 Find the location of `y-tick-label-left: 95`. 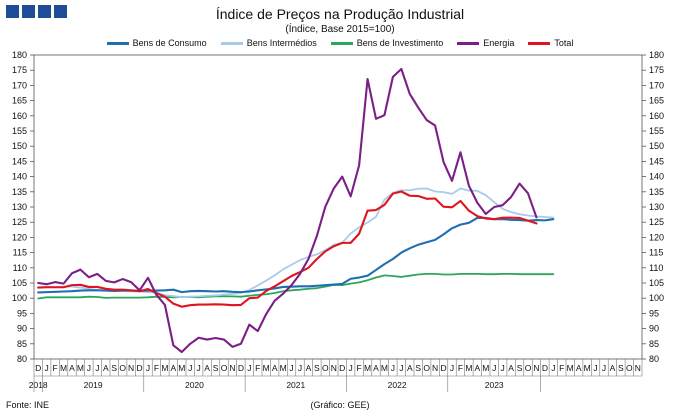

y-tick-label-left: 95 is located at coordinates (22, 313).